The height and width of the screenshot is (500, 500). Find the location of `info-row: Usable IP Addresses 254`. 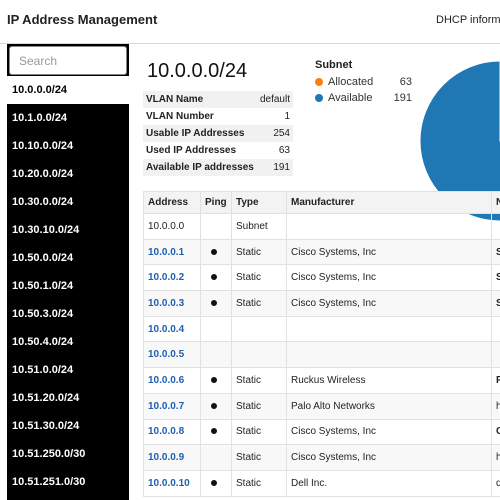

info-row: Usable IP Addresses 254 is located at coordinates (218, 133).